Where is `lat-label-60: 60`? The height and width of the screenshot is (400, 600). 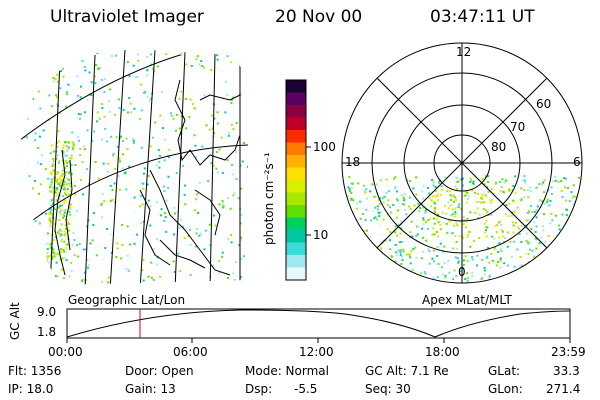
lat-label-60: 60 is located at coordinates (544, 104).